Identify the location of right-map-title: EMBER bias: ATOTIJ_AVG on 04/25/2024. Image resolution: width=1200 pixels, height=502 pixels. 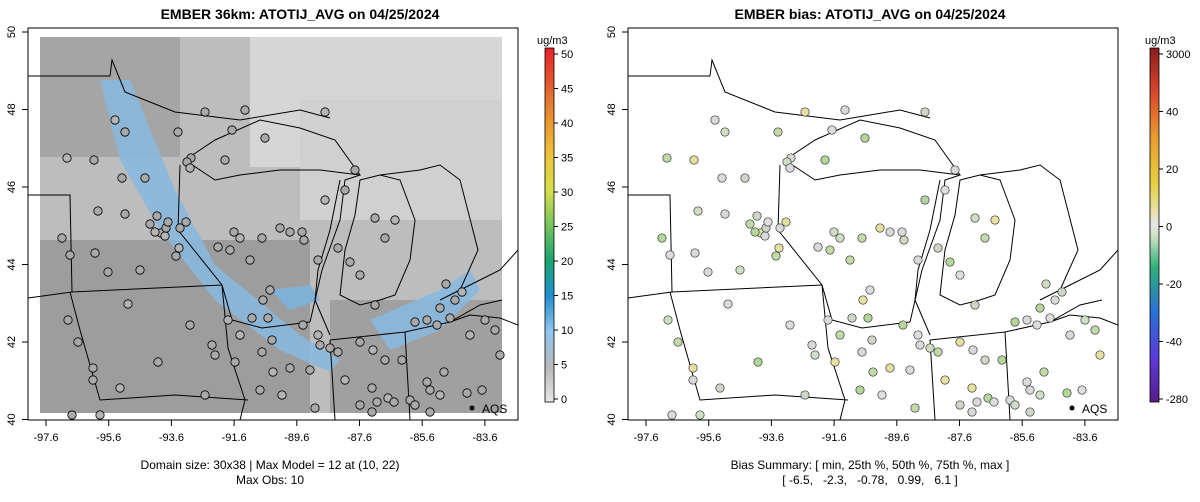
(870, 14).